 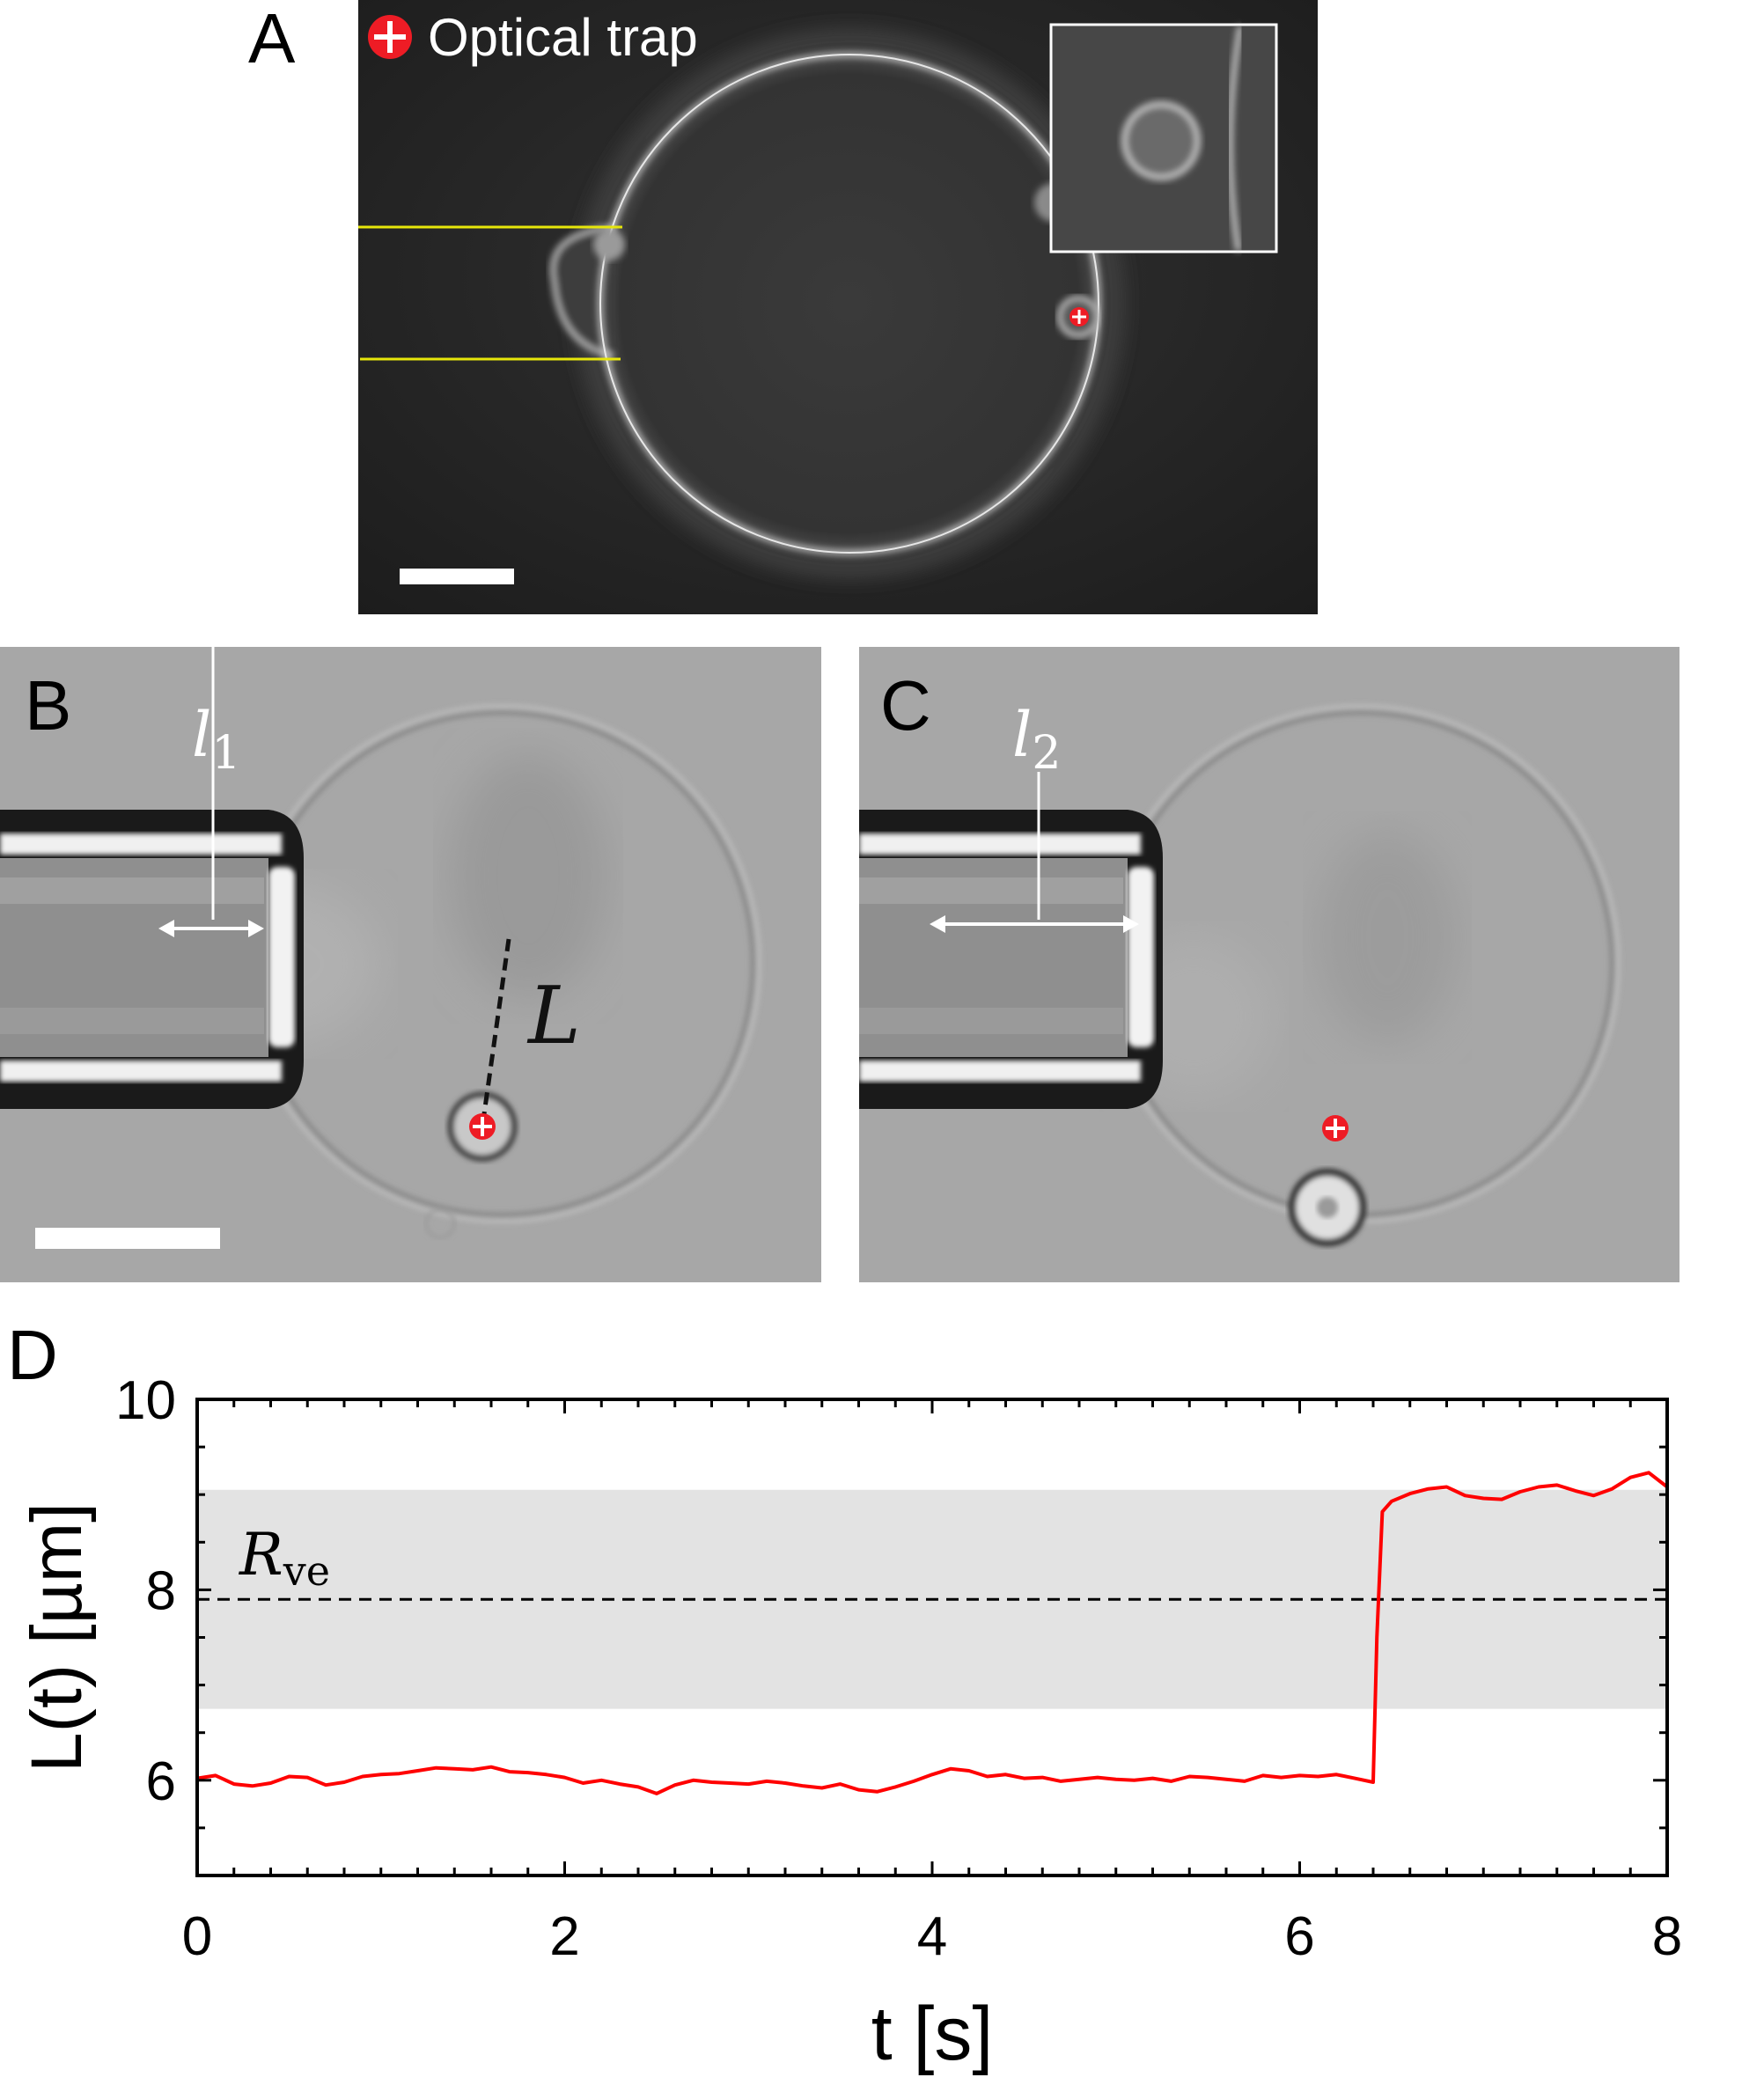 I want to click on x-axis-label: t [s], so click(x=933, y=2034).